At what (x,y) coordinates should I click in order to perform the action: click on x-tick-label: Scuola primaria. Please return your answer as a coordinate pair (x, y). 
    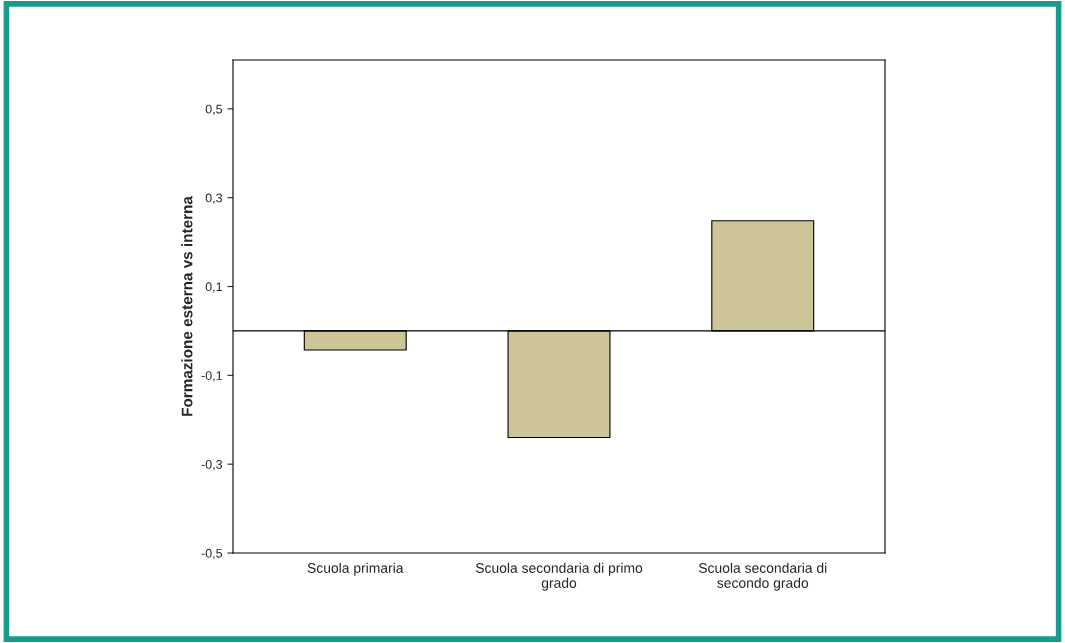
    Looking at the image, I should click on (355, 569).